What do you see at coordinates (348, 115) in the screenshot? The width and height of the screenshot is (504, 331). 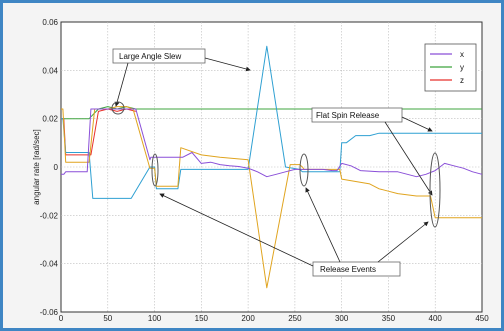 I see `callout-label: Flat Spin Release` at bounding box center [348, 115].